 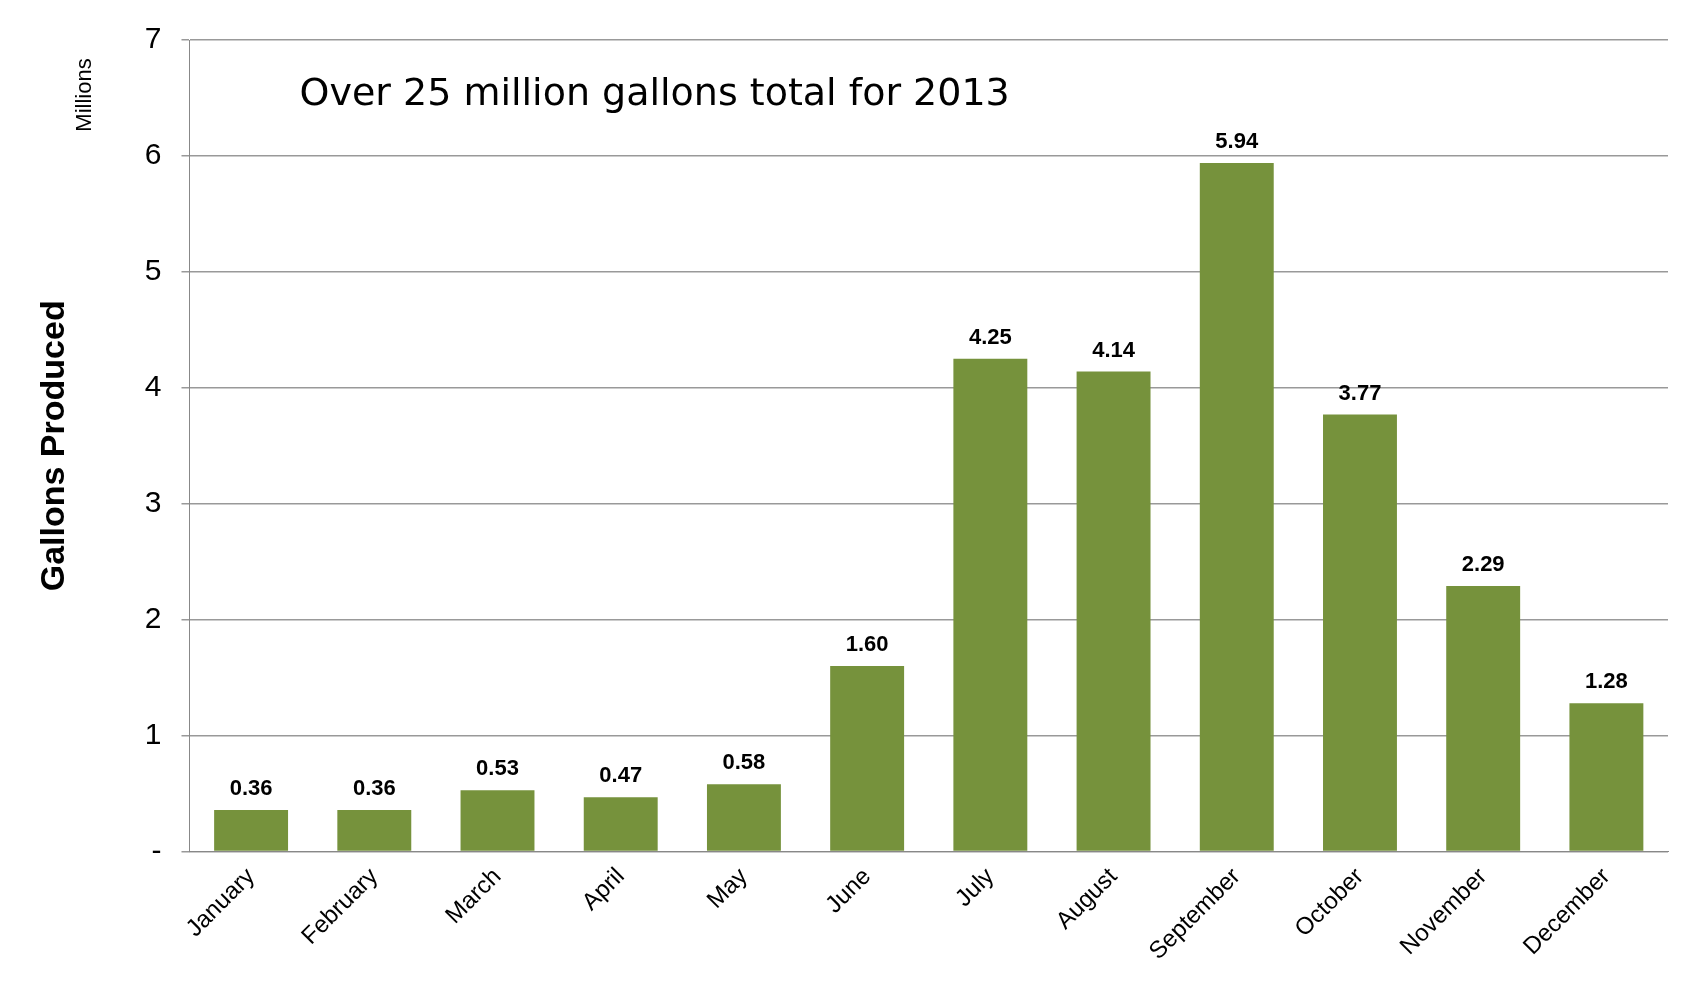 I want to click on data-label: 0.58, so click(x=744, y=762).